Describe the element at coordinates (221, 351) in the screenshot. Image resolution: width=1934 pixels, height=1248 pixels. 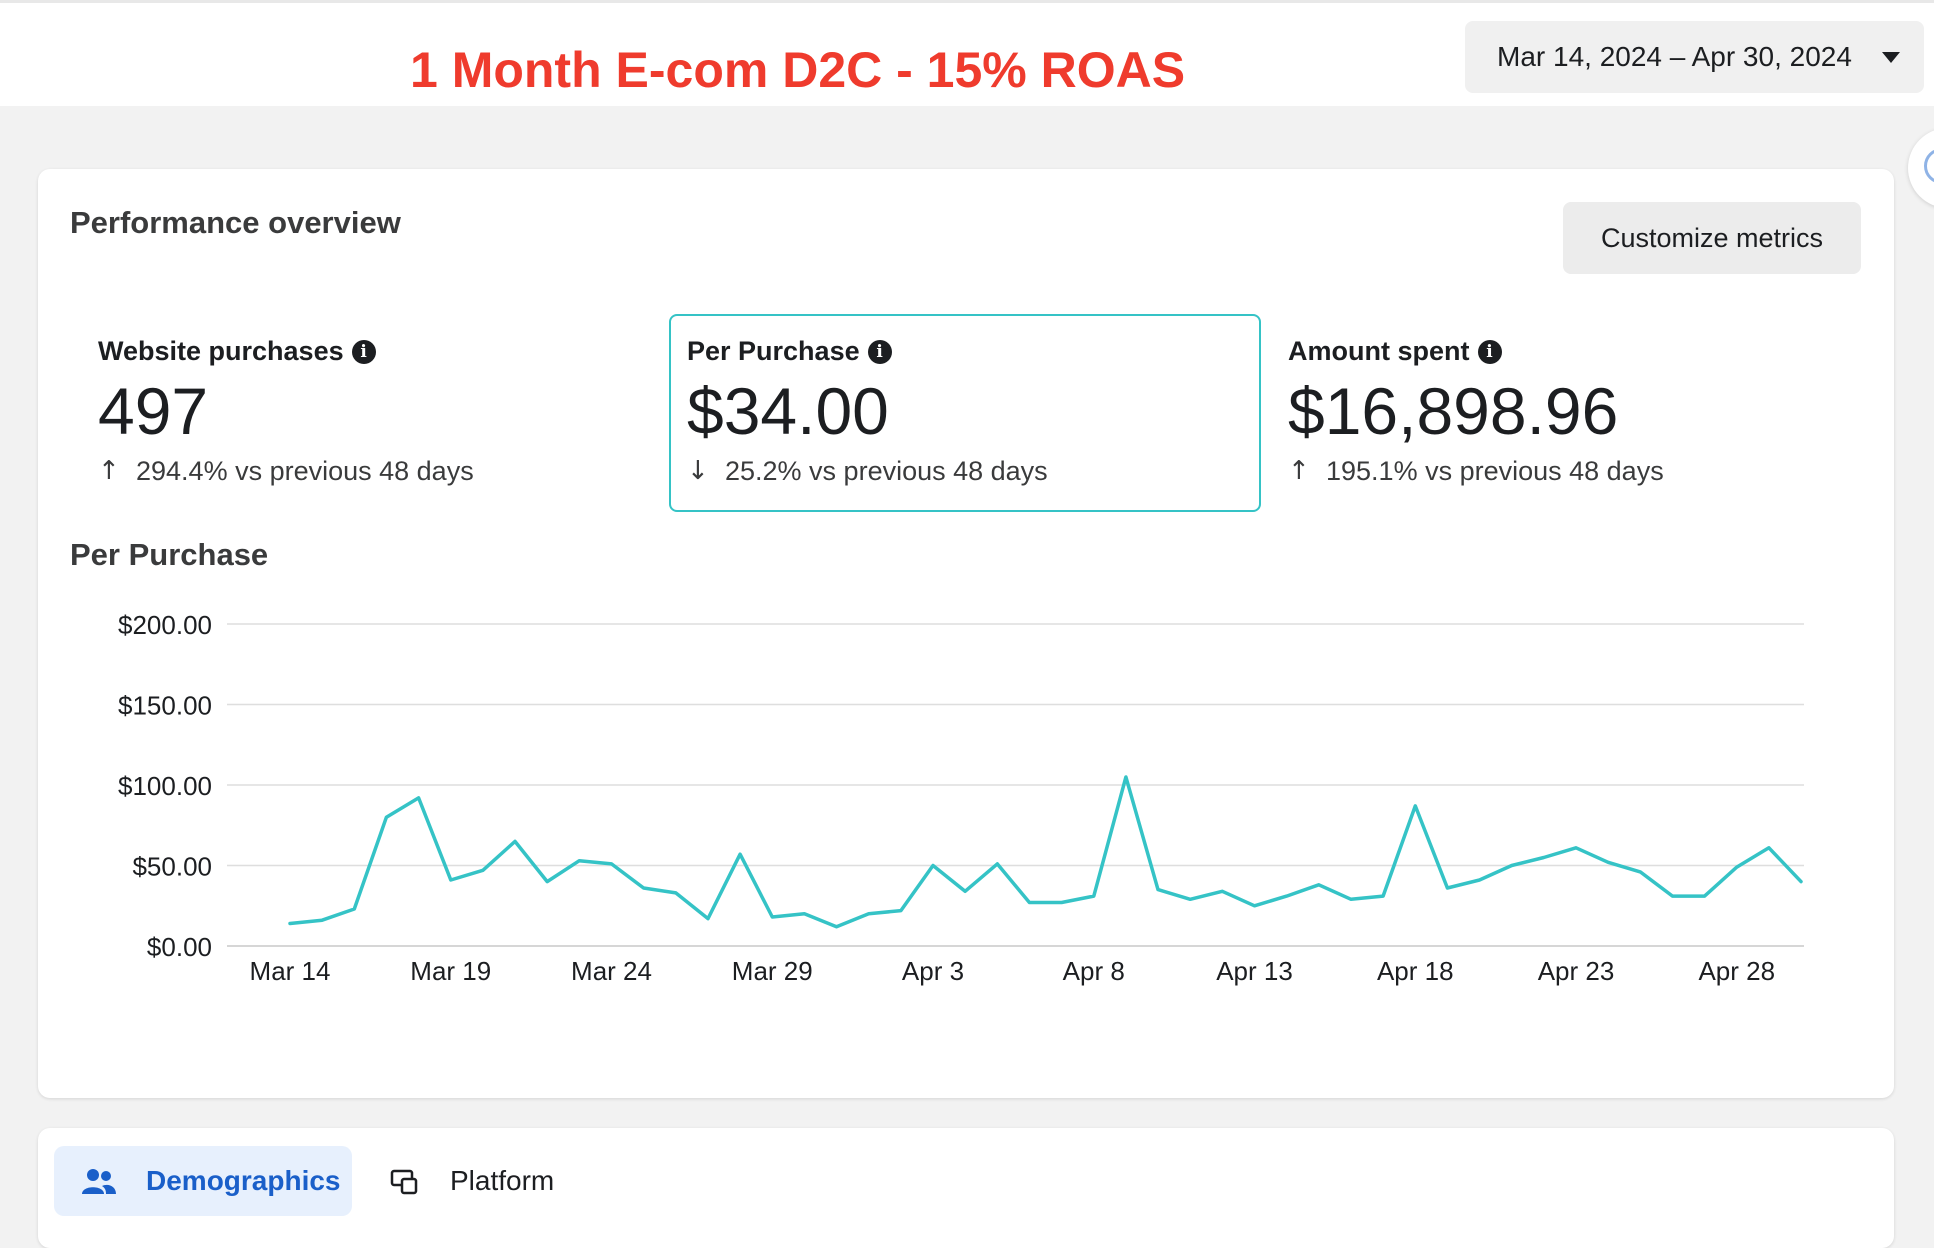
I see `metric-label: Website purchases` at that location.